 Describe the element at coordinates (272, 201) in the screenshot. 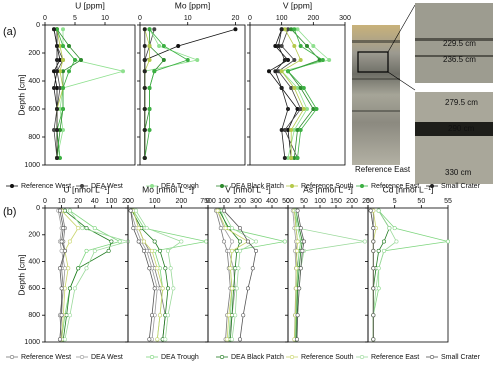

I see `x-tick-label: 400` at that location.